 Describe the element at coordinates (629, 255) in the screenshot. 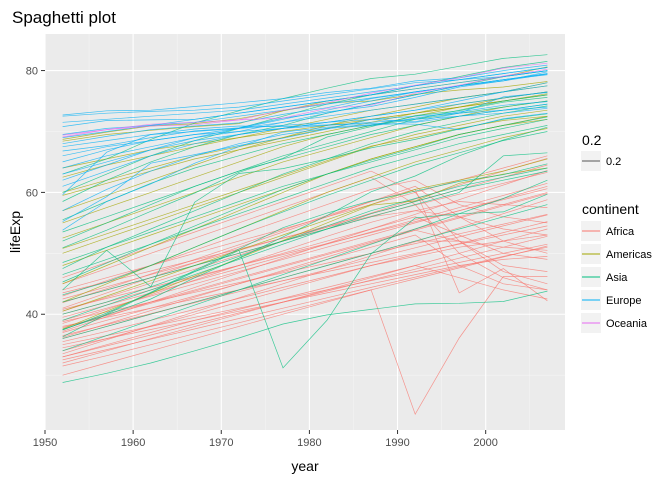

I see `legend-label-americas: Americas` at that location.